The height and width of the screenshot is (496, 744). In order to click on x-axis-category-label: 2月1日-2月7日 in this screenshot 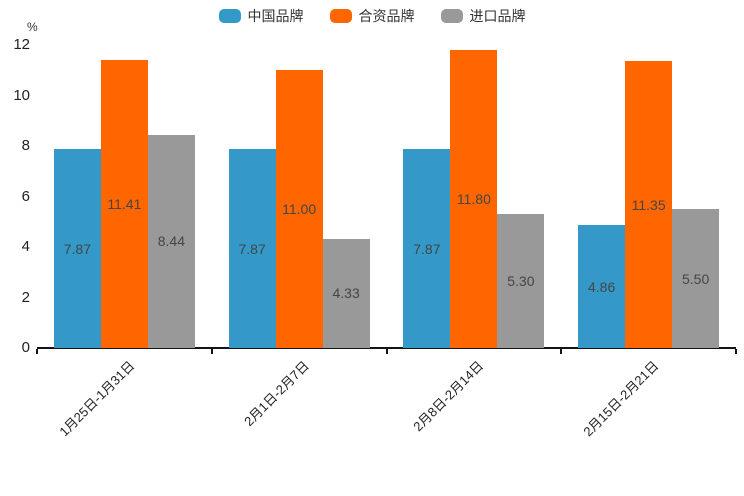, I will do `click(276, 394)`.